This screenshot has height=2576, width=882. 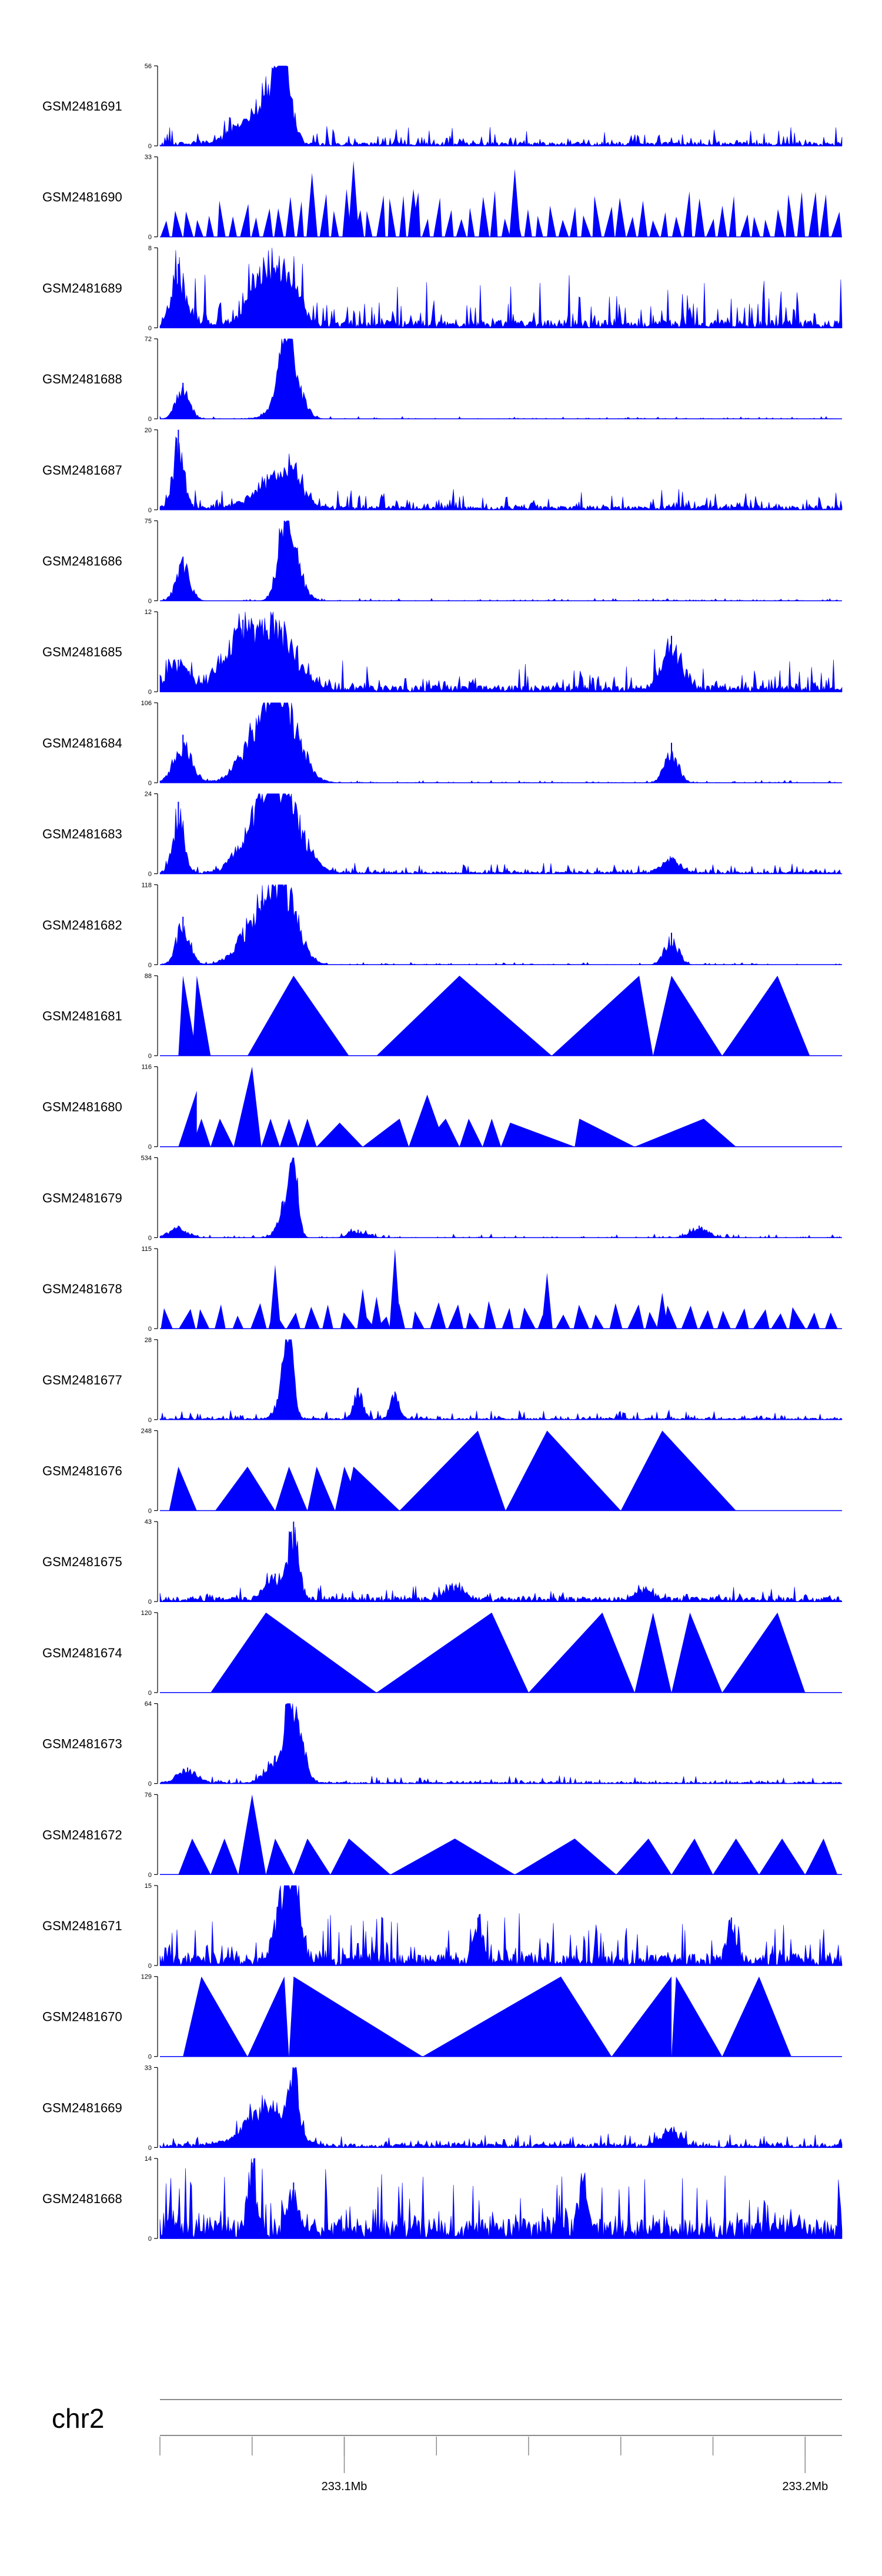 I want to click on track-GSM2481680: GSM2481680 116 0, so click(x=442, y=1107).